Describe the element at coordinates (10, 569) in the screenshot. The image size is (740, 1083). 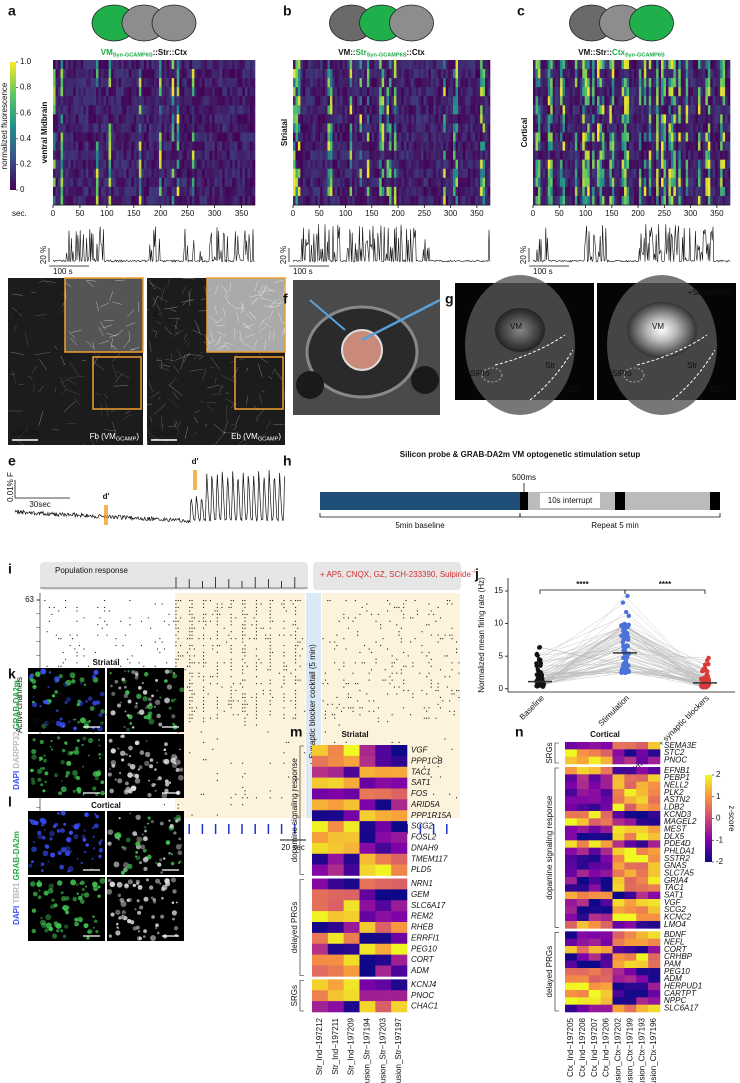
I see `panel-label: i` at that location.